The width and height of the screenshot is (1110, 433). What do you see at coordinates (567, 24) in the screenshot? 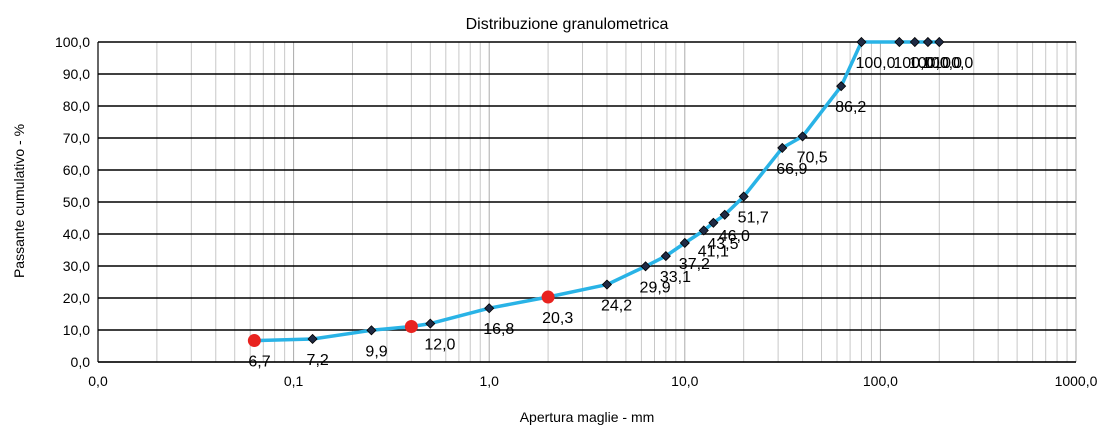
I see `chart-title: Distribuzione granulometrica` at bounding box center [567, 24].